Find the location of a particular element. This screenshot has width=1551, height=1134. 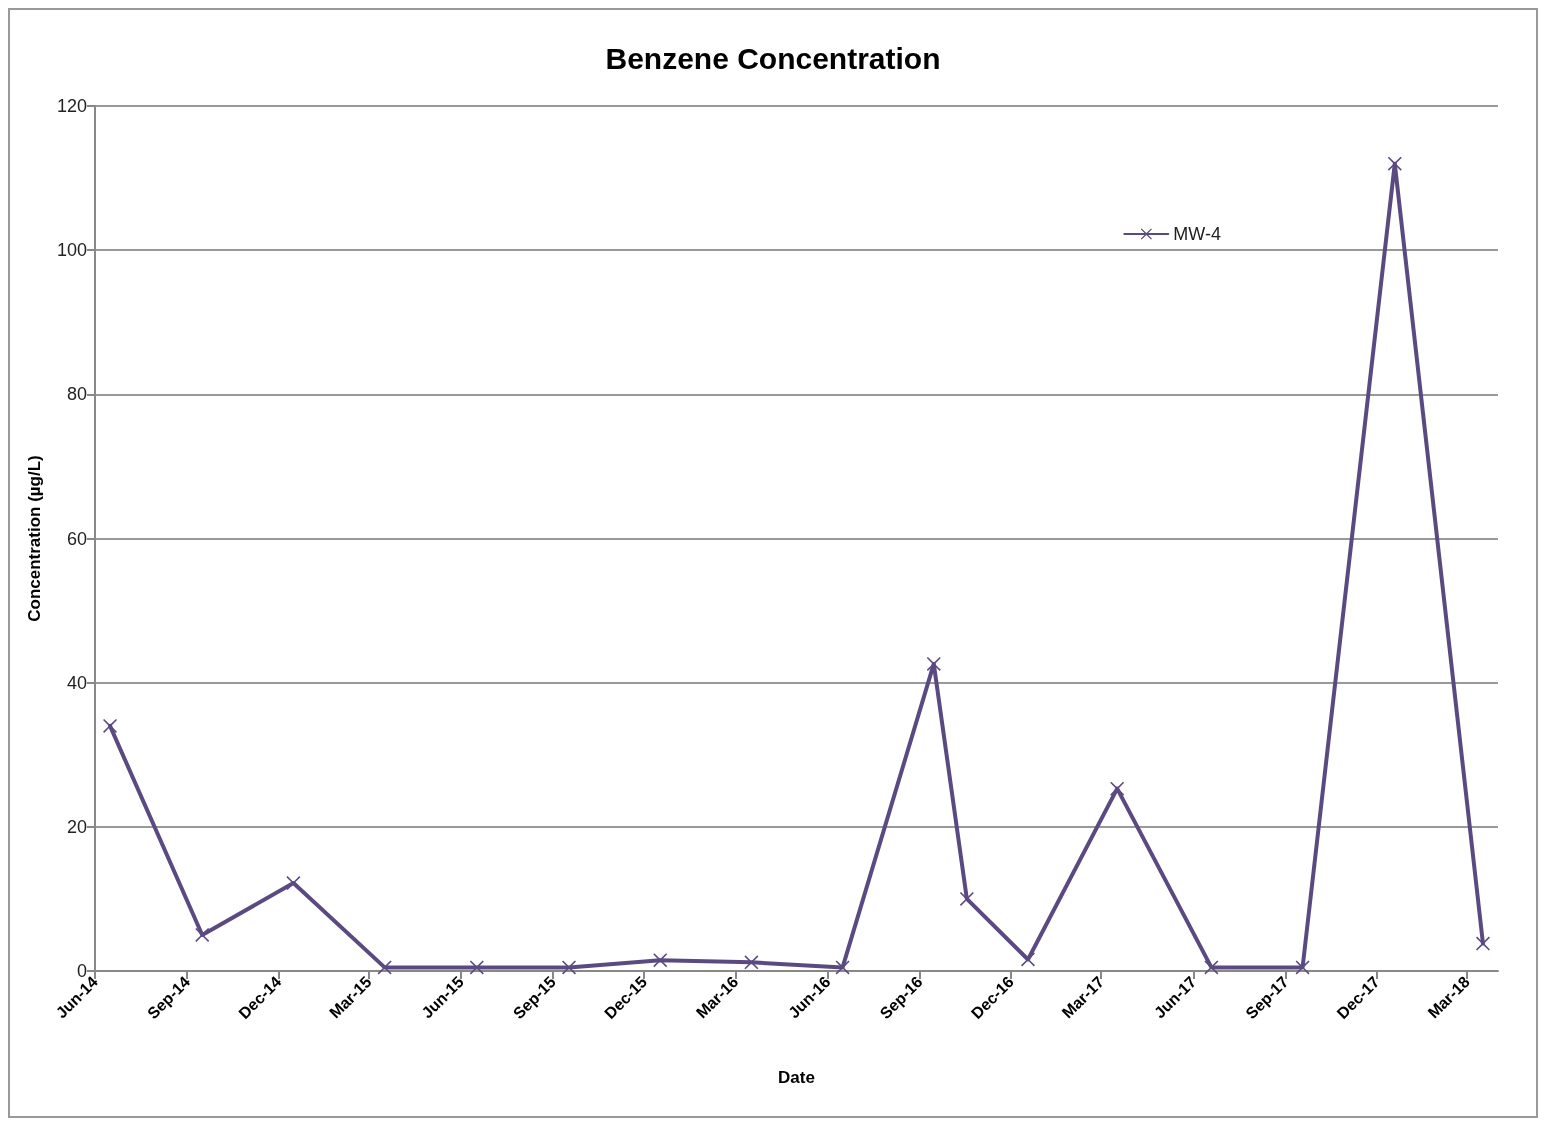

y-tick-label: 0 is located at coordinates (81, 971).